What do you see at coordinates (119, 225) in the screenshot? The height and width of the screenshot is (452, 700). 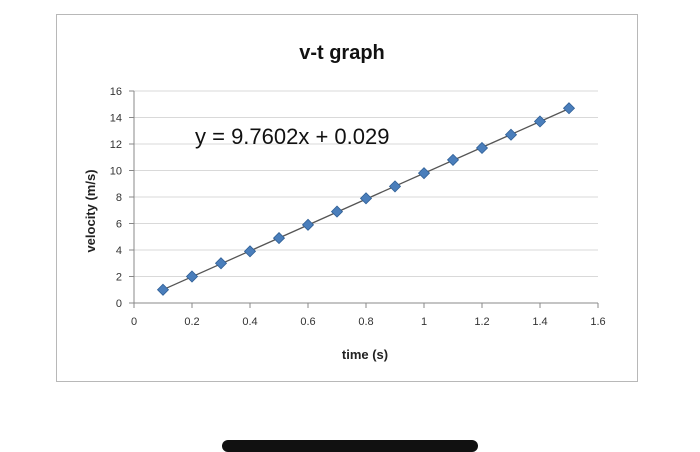 I see `y-tick-label: 6` at bounding box center [119, 225].